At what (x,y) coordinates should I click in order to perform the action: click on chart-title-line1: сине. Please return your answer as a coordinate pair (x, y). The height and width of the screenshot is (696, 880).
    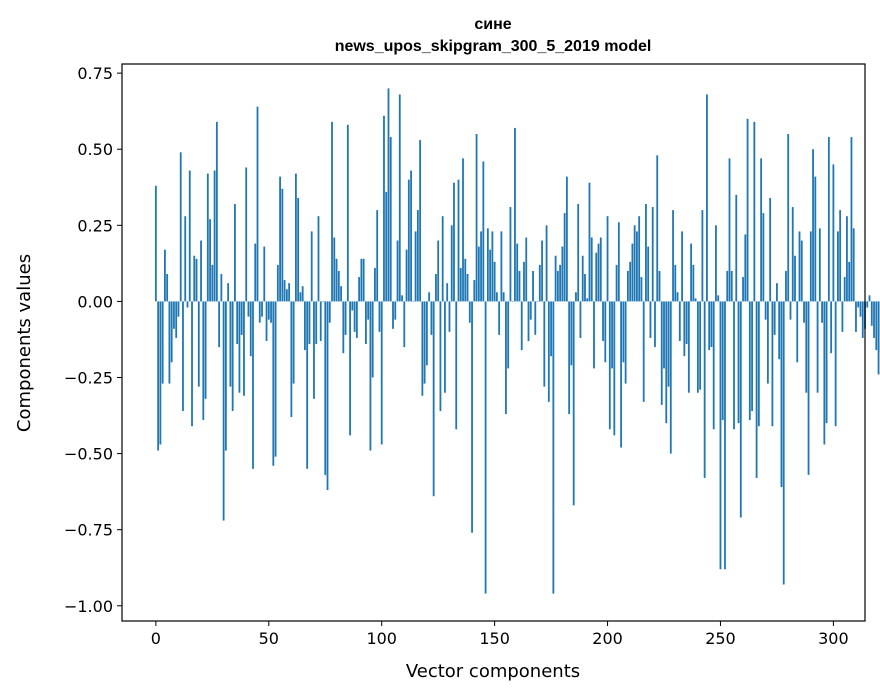
    Looking at the image, I should click on (492, 24).